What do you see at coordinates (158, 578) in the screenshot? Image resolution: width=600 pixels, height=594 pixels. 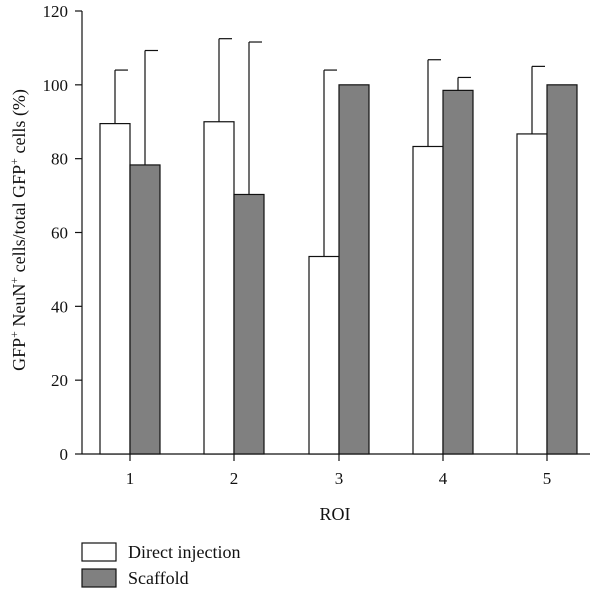 I see `legend-label: Scaffold` at bounding box center [158, 578].